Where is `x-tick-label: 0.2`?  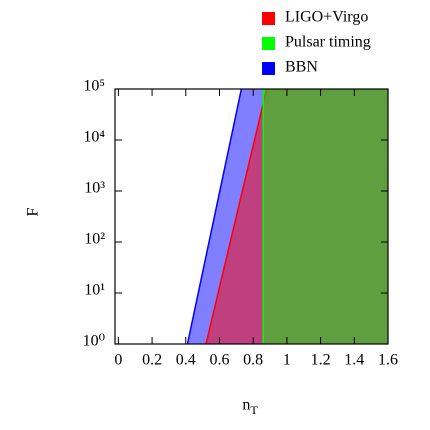
x-tick-label: 0.2 is located at coordinates (152, 360).